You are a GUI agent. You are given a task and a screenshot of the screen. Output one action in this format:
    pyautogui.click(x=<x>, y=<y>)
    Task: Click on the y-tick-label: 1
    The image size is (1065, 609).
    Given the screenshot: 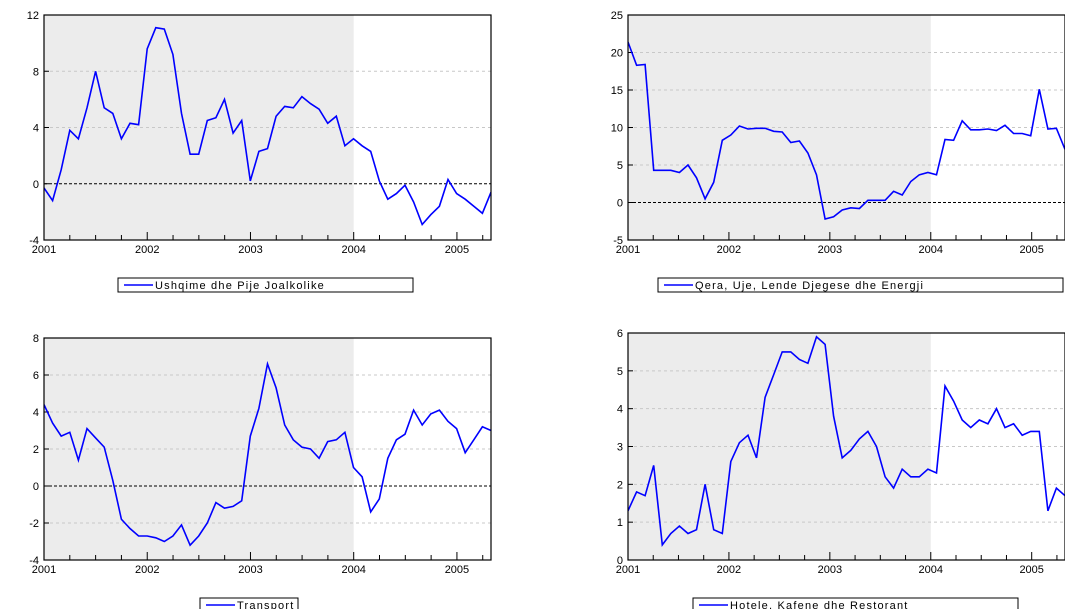 What is the action you would take?
    pyautogui.click(x=620, y=523)
    